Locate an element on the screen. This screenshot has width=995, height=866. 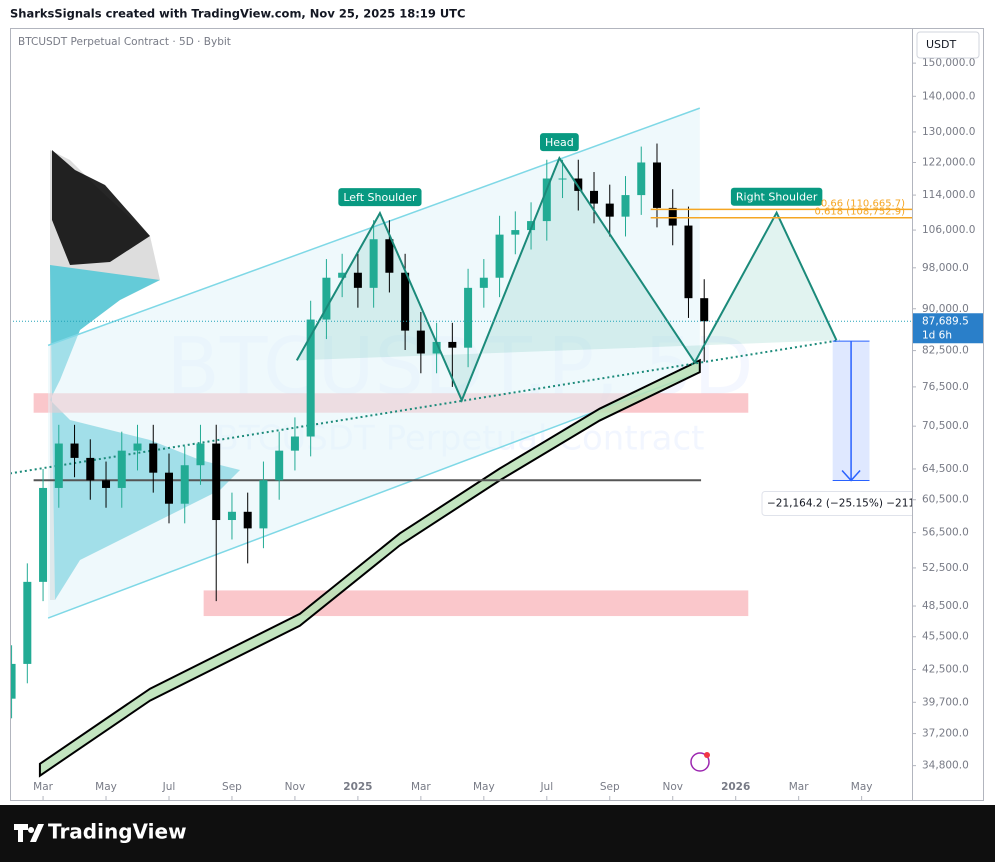
y-tick-label: 56,500.0 is located at coordinates (945, 533).